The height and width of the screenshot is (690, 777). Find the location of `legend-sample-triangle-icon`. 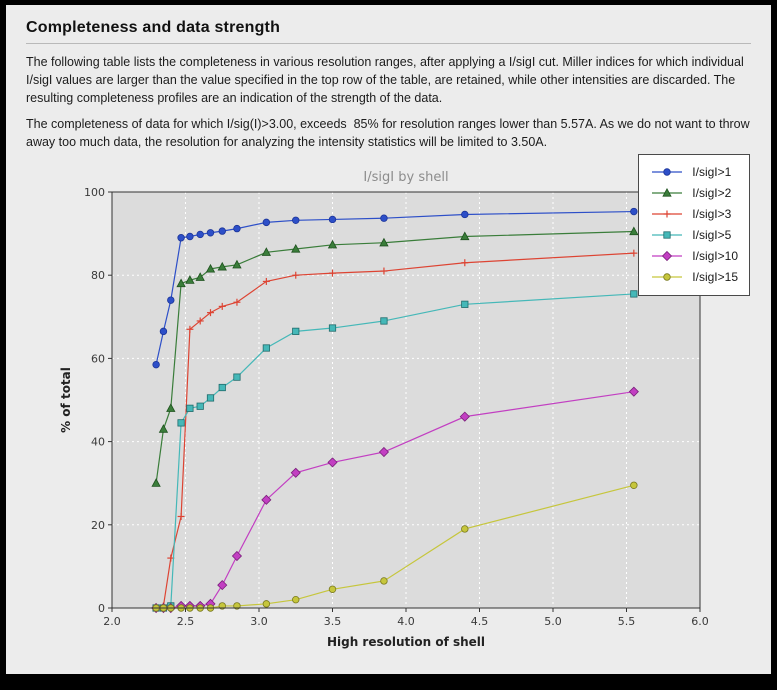

legend-sample-triangle-icon is located at coordinates (667, 192).